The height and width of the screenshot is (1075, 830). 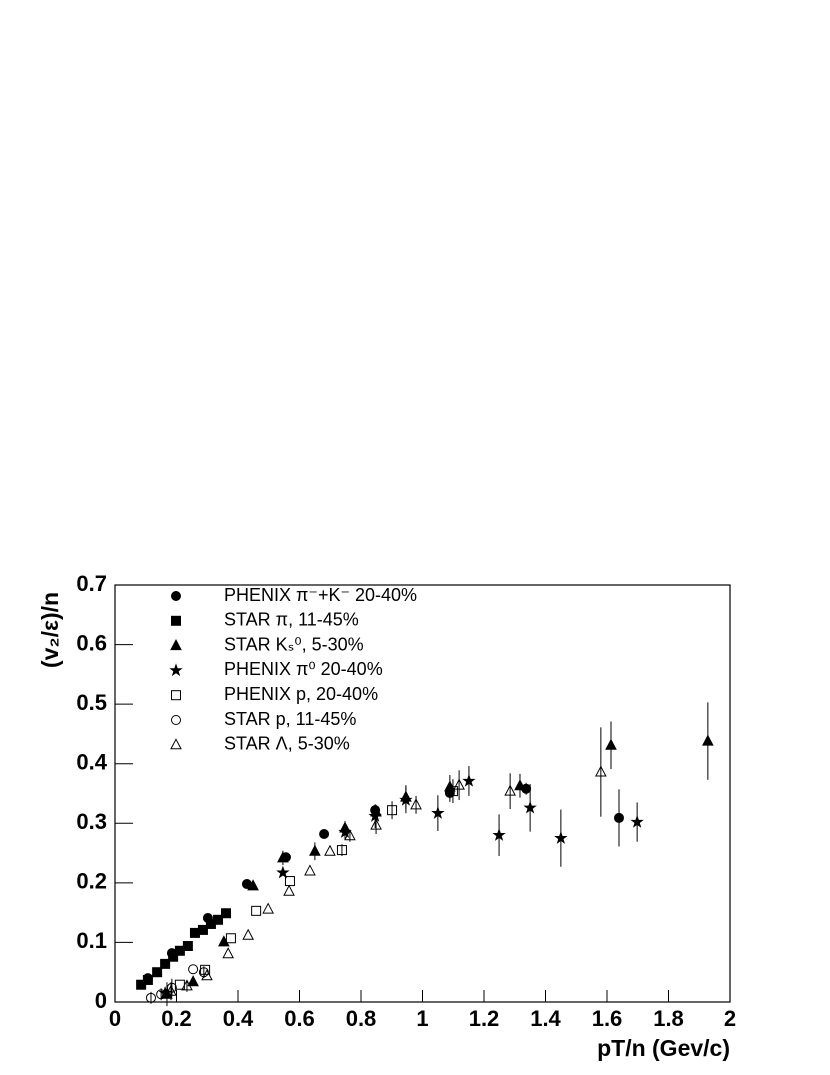 I want to click on y-tick-label: 0.1, so click(x=91, y=940).